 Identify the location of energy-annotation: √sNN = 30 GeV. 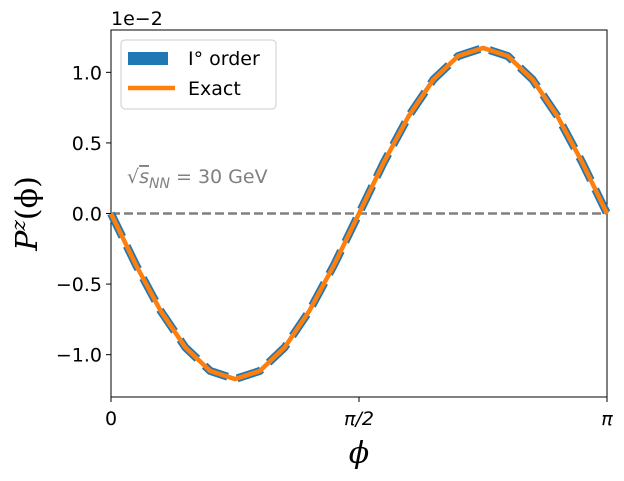
(197, 179).